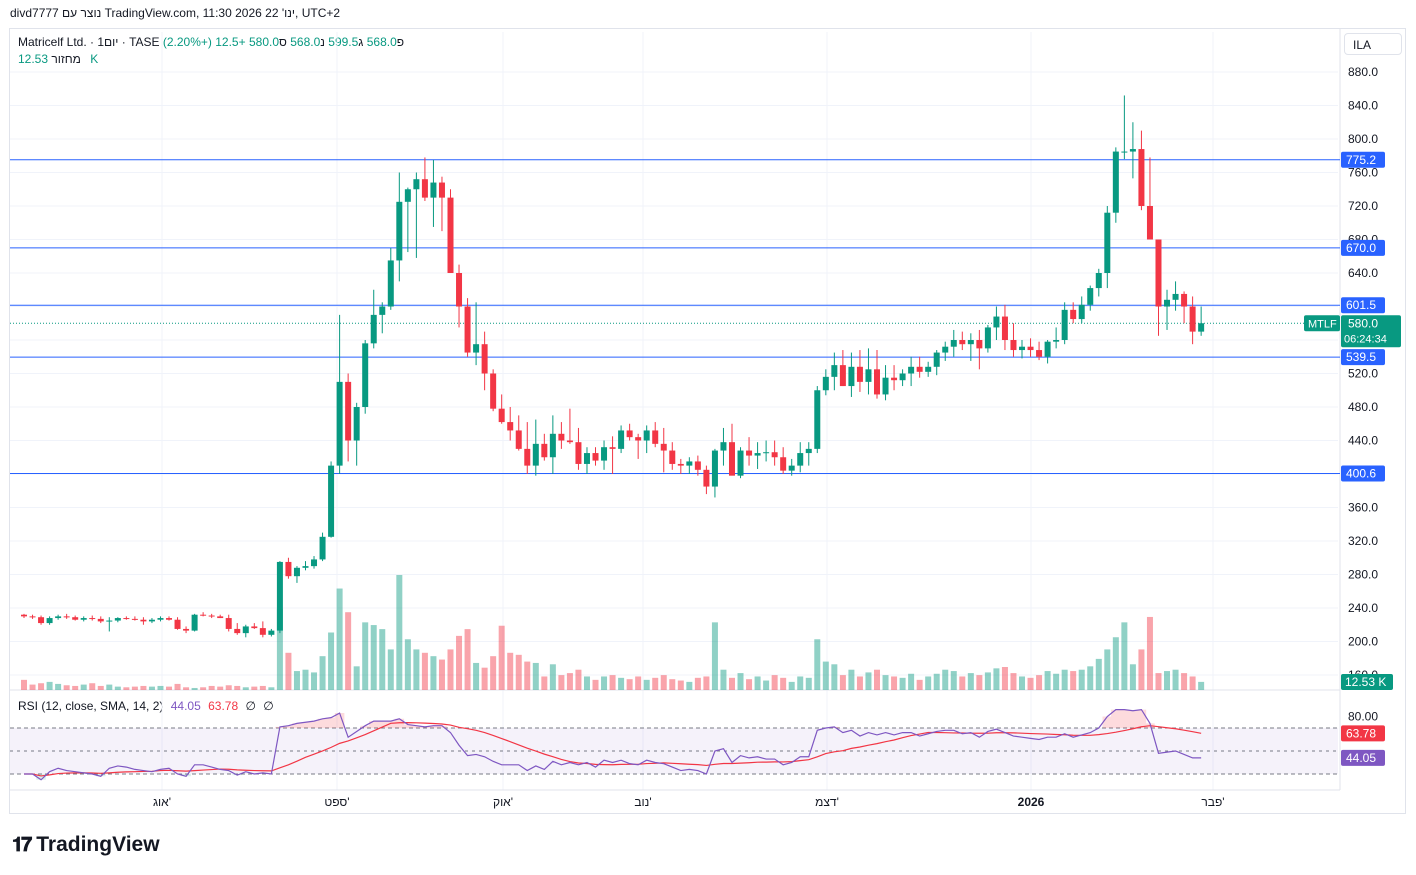  Describe the element at coordinates (381, 42) in the screenshot. I see `open-value: 568.0` at that location.